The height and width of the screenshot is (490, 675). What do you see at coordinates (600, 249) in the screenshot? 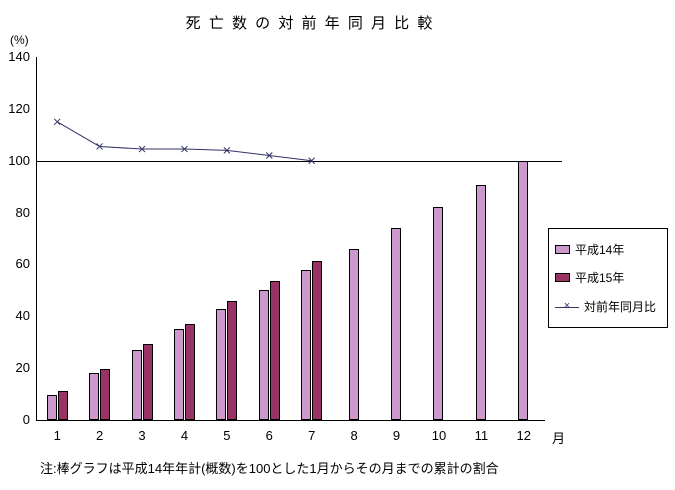
I see `legend-label-h14: 平成14年` at bounding box center [600, 249].